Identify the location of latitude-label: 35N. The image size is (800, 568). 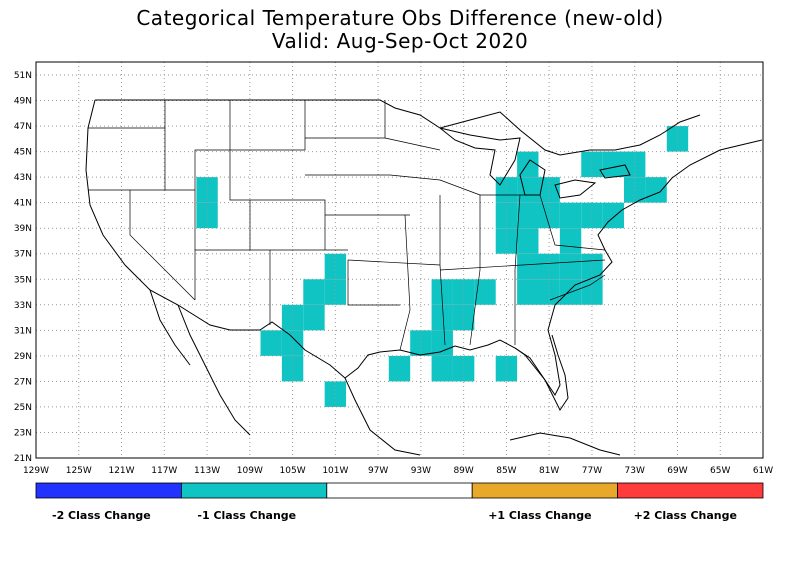
(23, 280).